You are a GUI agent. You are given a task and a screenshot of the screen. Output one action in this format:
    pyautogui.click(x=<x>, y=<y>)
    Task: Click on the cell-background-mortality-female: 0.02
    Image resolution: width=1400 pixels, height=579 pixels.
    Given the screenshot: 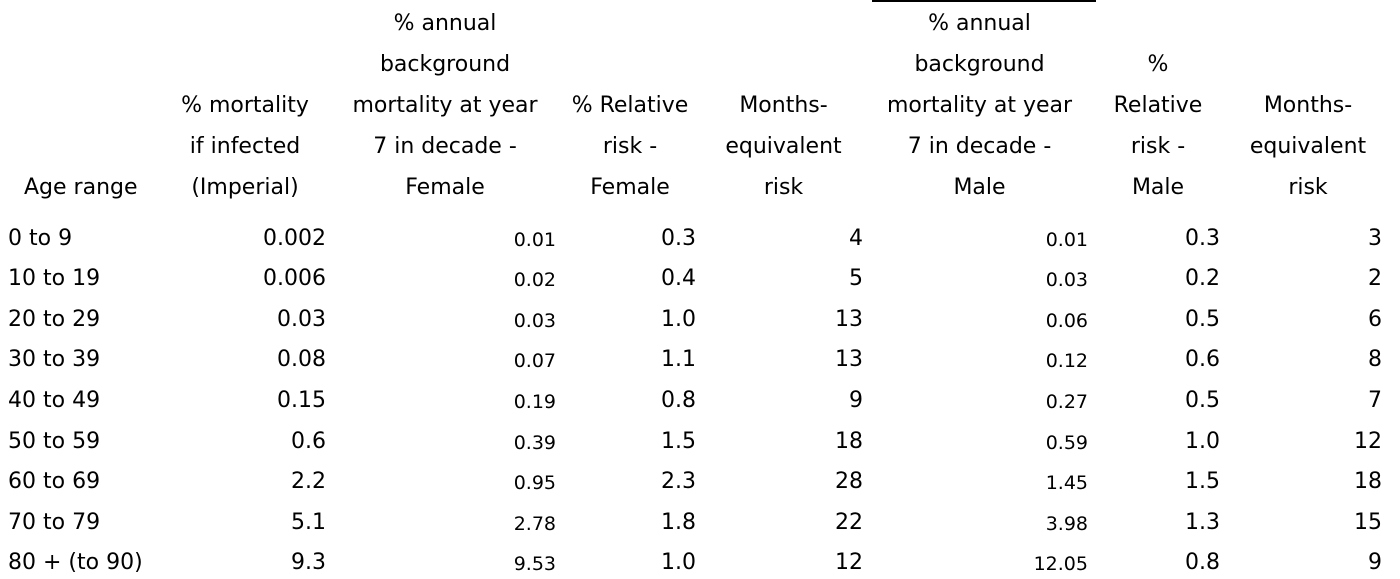 What is the action you would take?
    pyautogui.click(x=534, y=280)
    